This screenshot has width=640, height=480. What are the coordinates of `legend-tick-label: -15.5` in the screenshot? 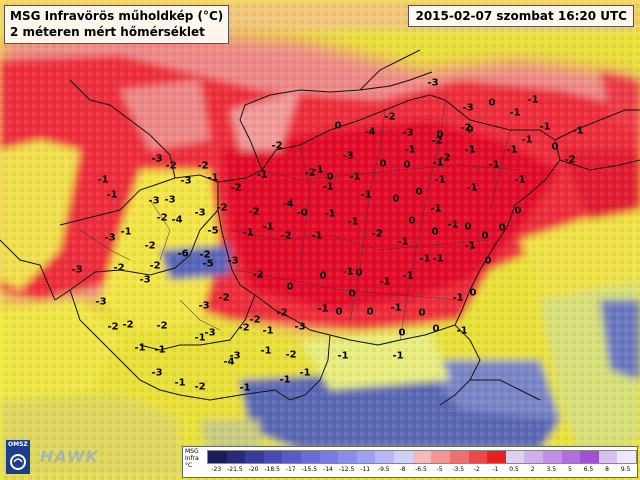 It's located at (309, 469).